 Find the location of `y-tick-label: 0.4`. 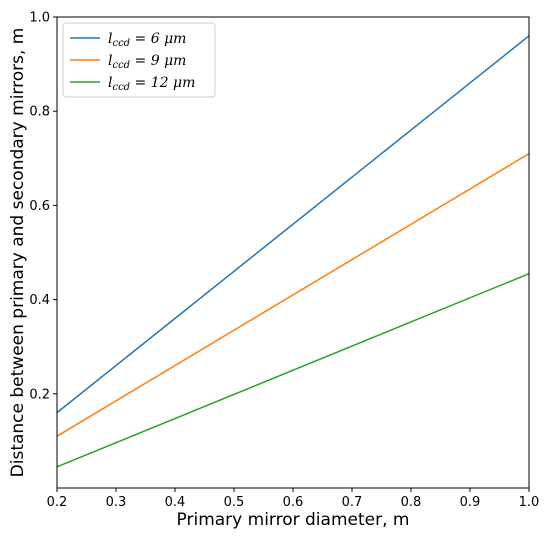

y-tick-label: 0.4 is located at coordinates (39, 300).